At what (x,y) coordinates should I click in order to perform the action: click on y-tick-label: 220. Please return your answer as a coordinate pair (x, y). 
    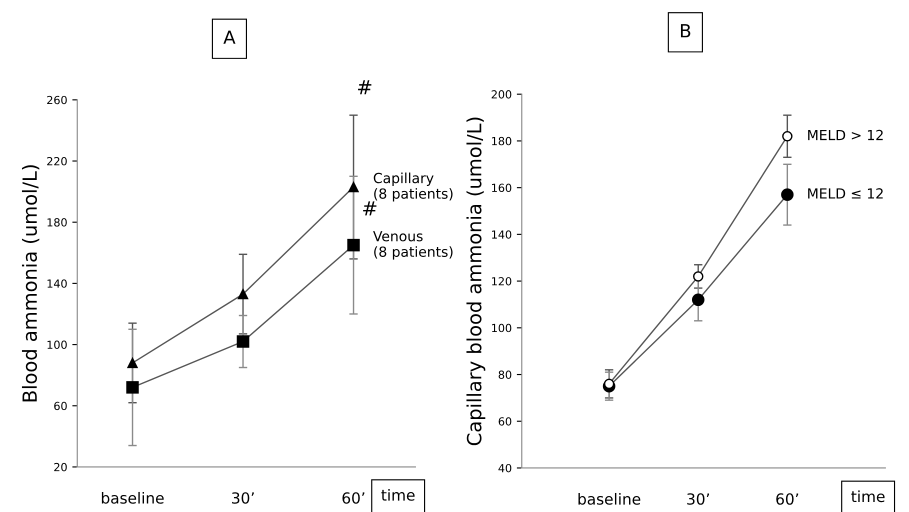
    Looking at the image, I should click on (57, 161).